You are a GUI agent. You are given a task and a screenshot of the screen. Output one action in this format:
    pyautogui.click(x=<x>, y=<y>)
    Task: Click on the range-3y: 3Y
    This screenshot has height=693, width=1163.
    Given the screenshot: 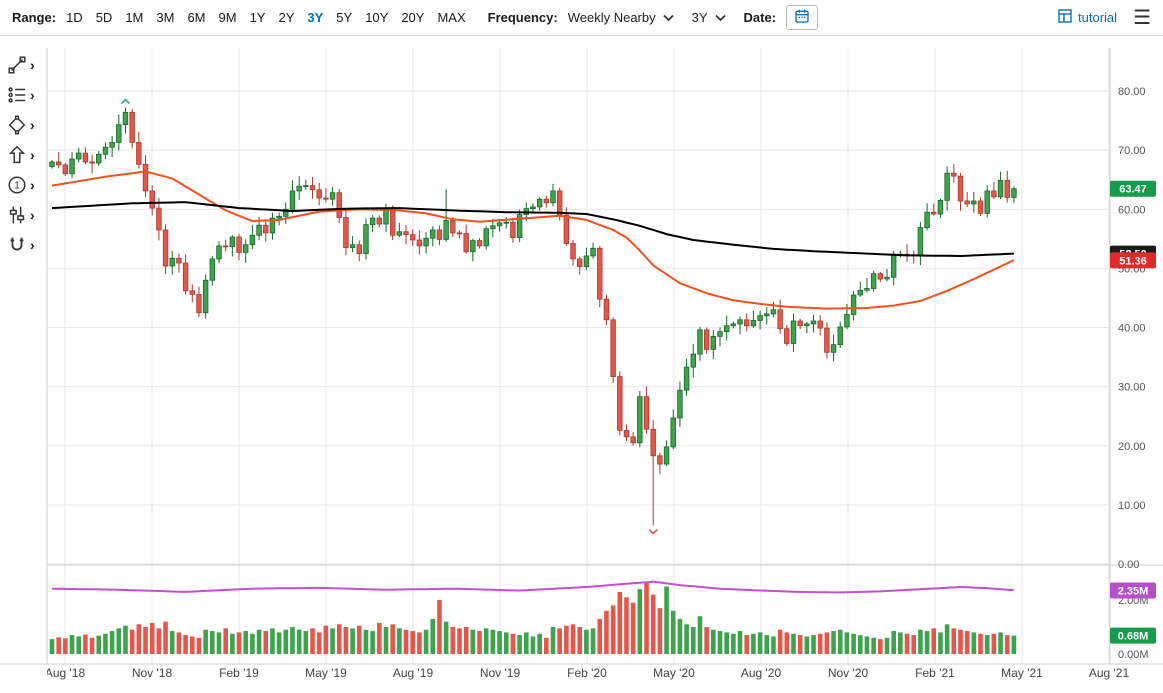 What is the action you would take?
    pyautogui.click(x=315, y=17)
    